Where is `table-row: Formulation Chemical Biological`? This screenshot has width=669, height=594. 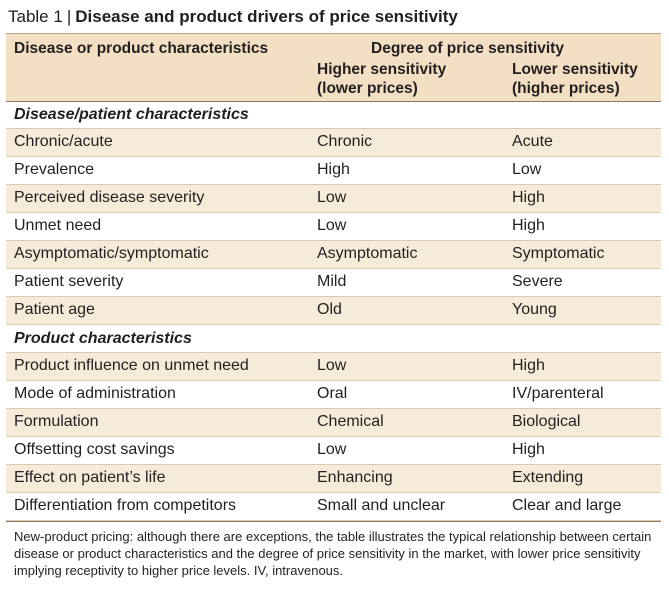
table-row: Formulation Chemical Biological is located at coordinates (333, 423).